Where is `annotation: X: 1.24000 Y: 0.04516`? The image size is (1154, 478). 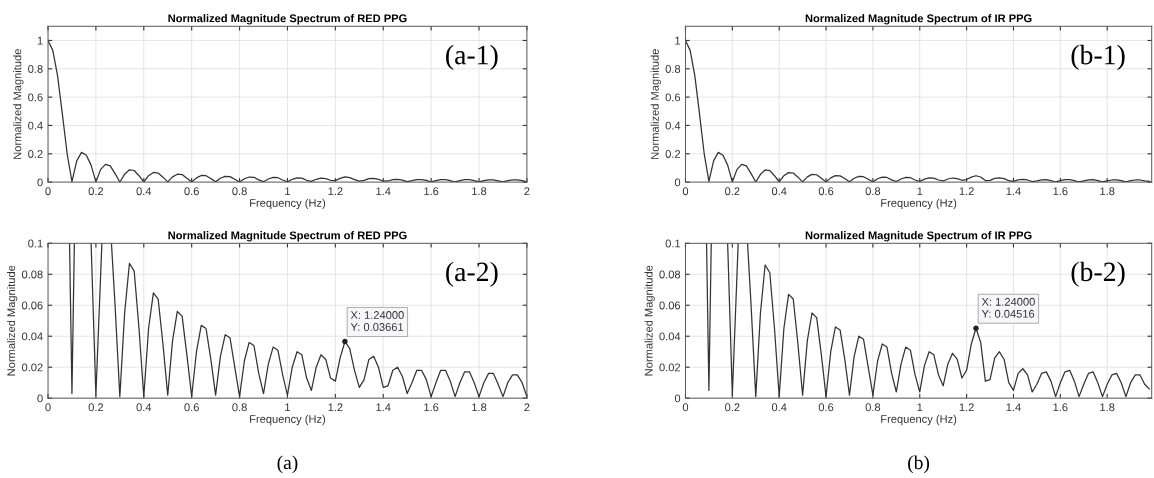 annotation: X: 1.24000 Y: 0.04516 is located at coordinates (1008, 307).